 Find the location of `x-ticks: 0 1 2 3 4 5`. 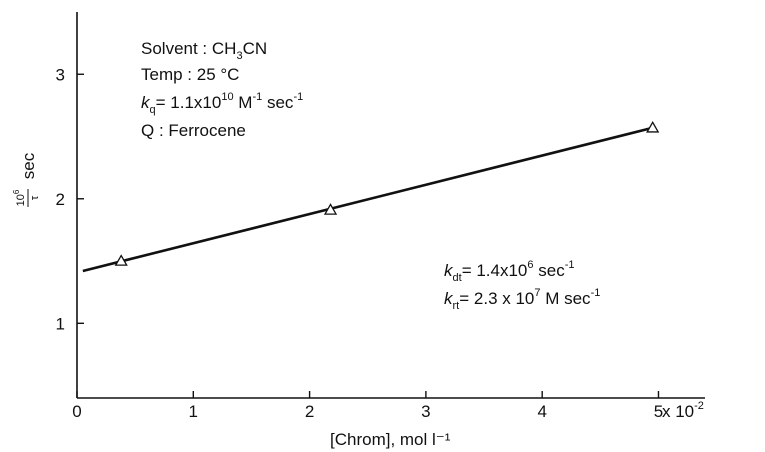

x-ticks: 0 1 2 3 4 5 is located at coordinates (367, 406).